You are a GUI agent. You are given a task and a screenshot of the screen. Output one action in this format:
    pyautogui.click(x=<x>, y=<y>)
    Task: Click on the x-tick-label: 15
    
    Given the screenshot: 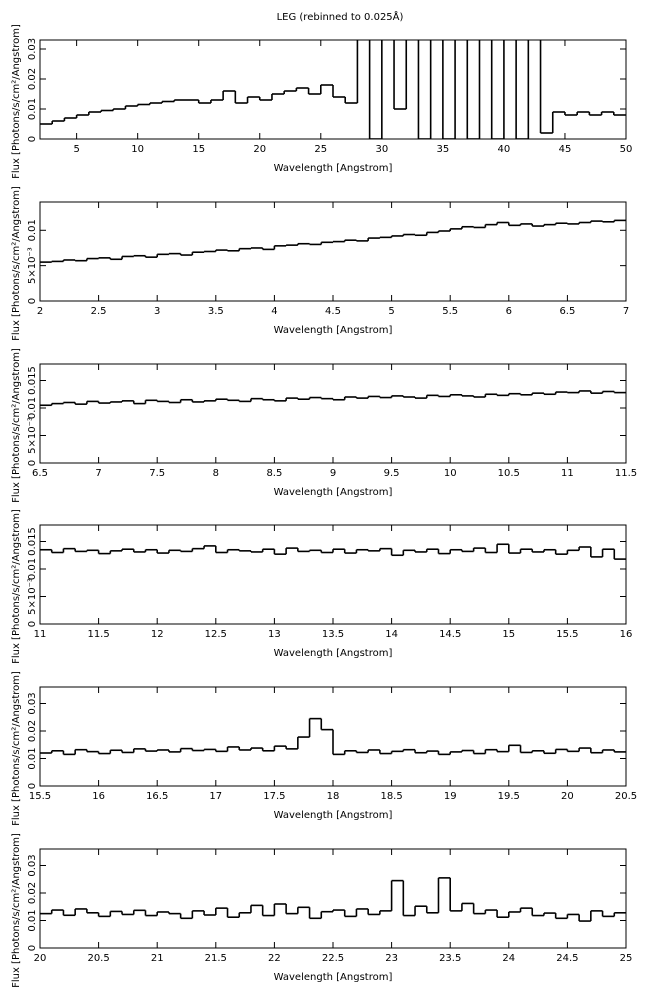 What is the action you would take?
    pyautogui.click(x=198, y=149)
    